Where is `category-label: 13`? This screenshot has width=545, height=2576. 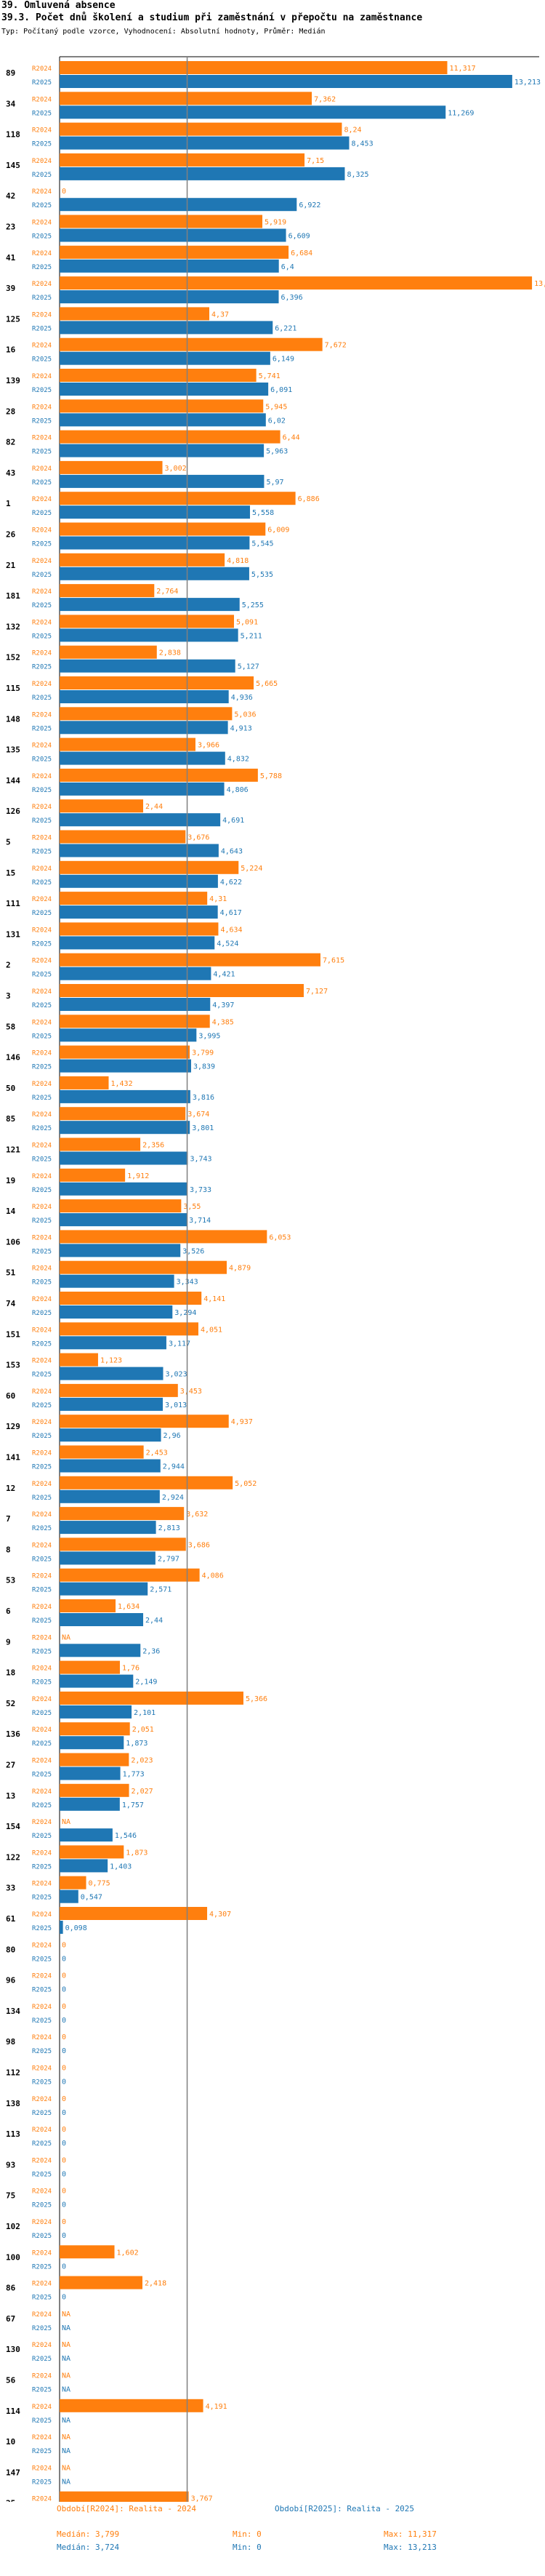
category-label: 13 is located at coordinates (10, 1796).